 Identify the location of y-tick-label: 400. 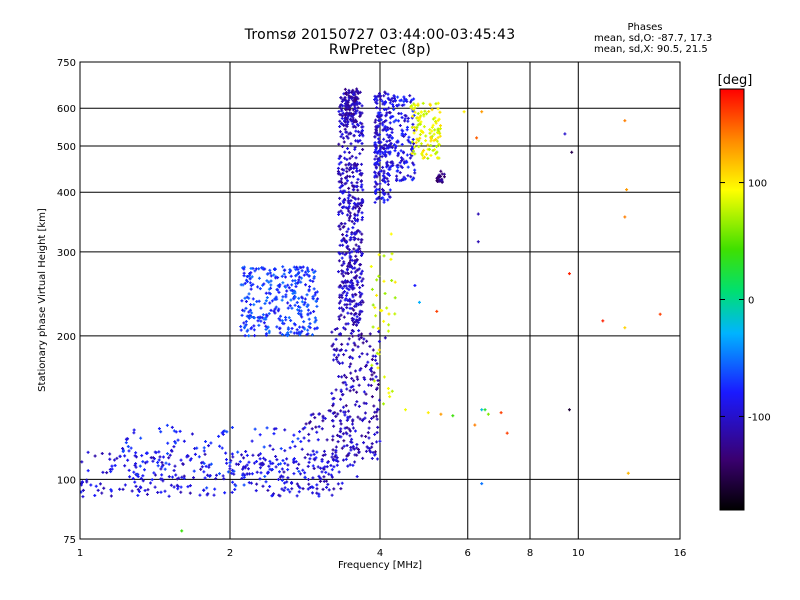
(66, 193).